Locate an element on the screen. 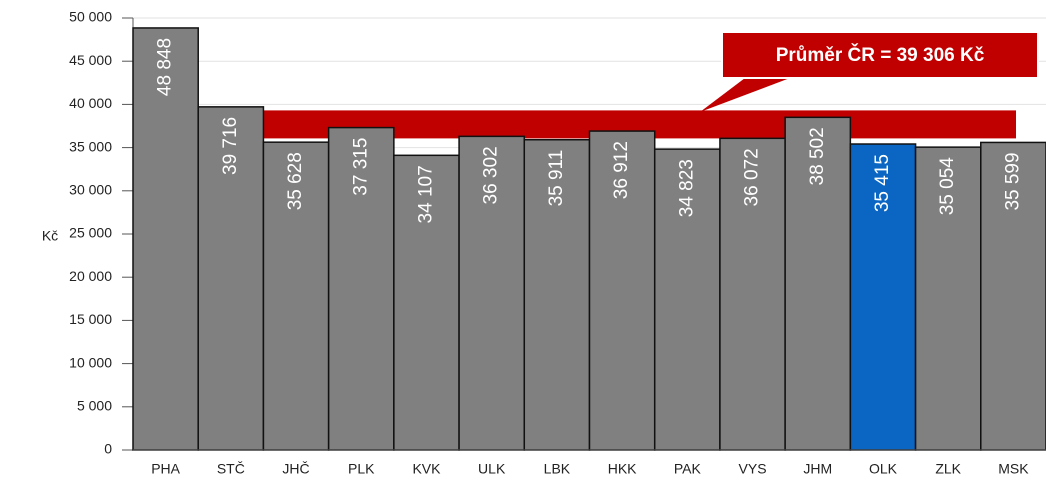 This screenshot has height=482, width=1046. x-tick-label: MSK is located at coordinates (1013, 469).